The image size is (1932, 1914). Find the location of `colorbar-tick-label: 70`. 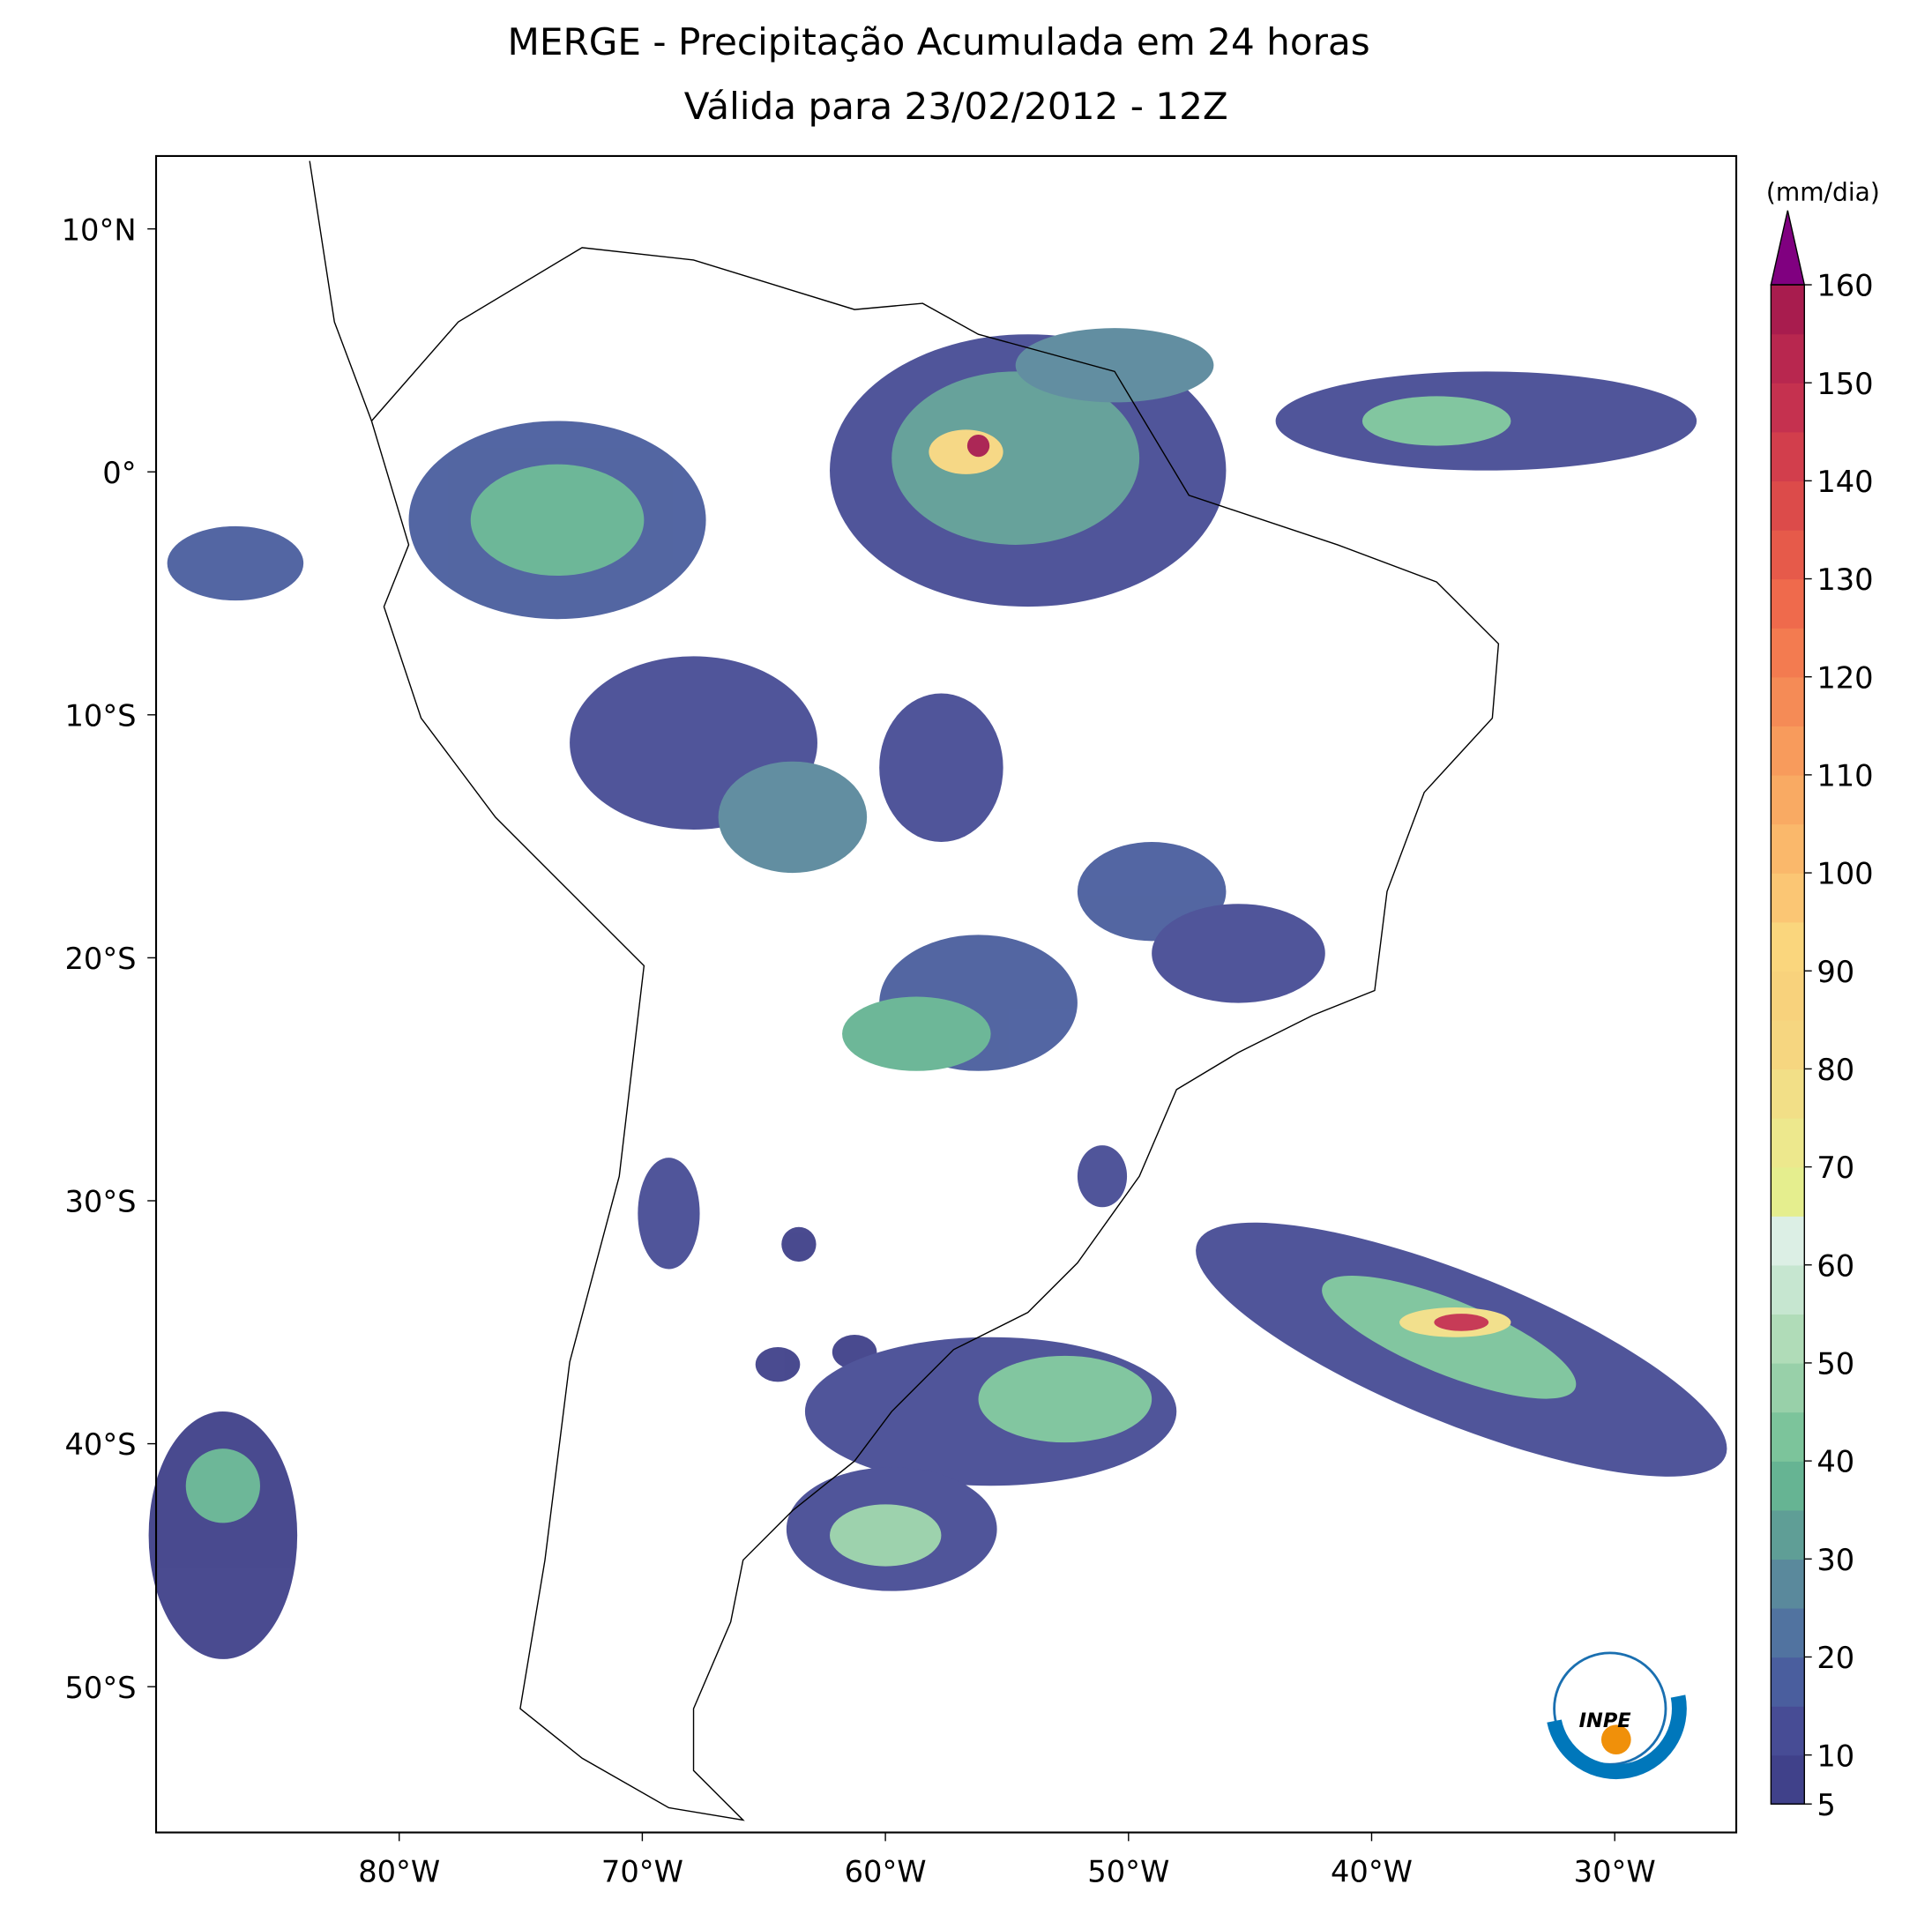

colorbar-tick-label: 70 is located at coordinates (1835, 1168).